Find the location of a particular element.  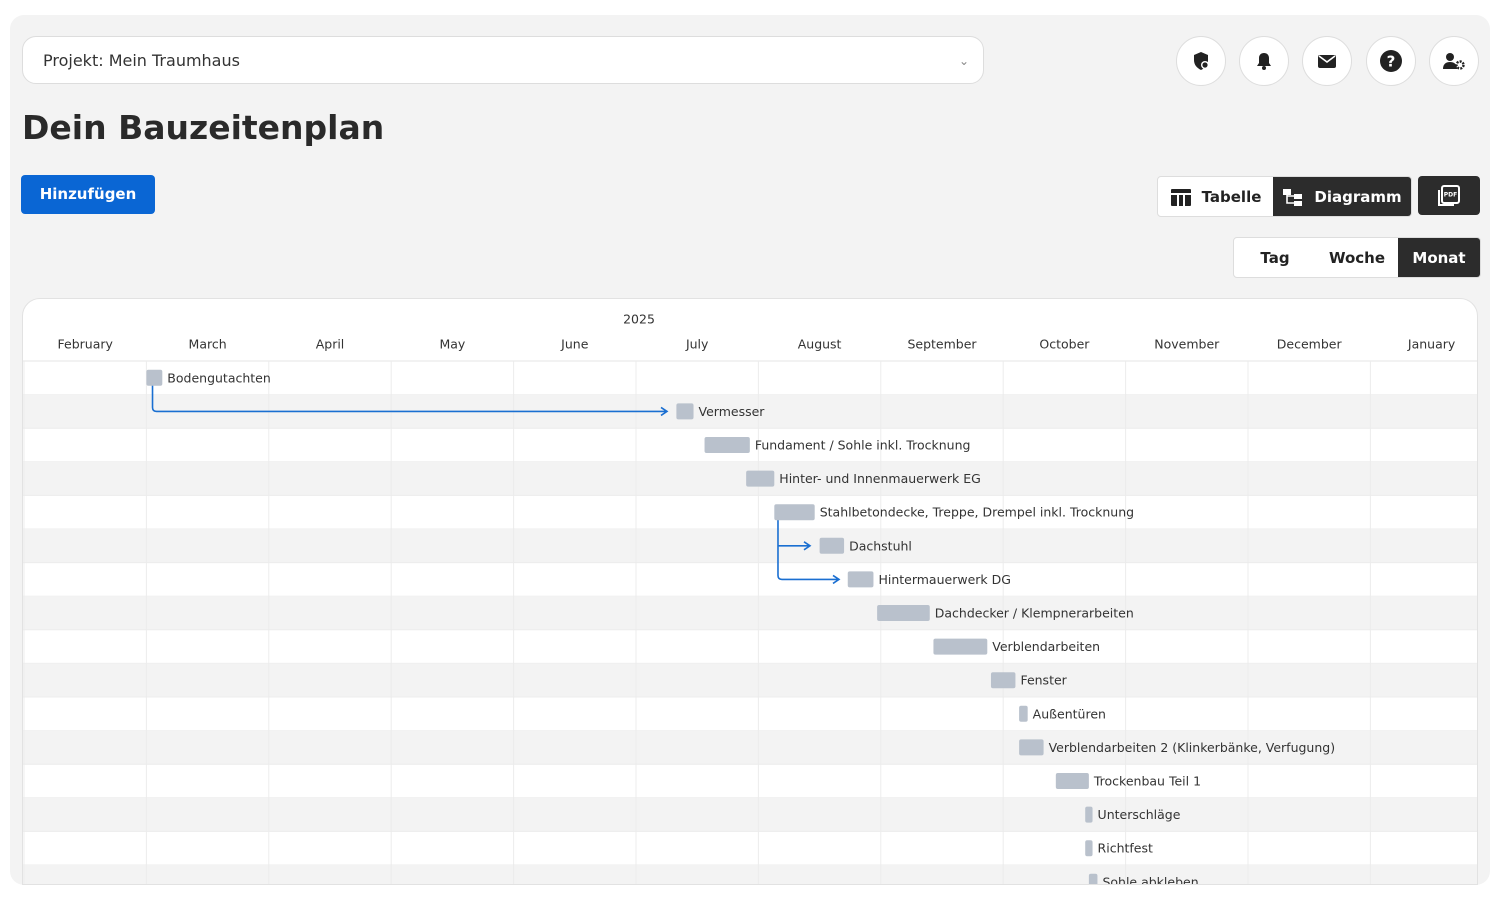

month-label: November is located at coordinates (1187, 344).